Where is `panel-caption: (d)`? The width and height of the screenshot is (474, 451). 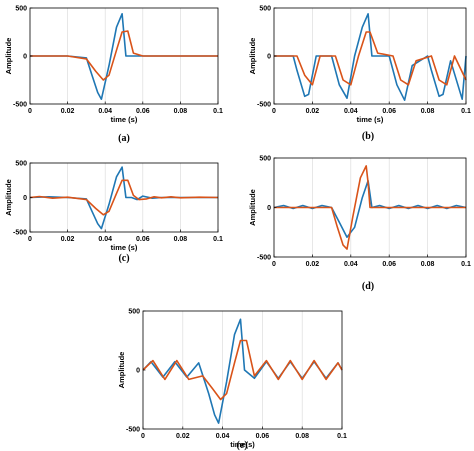 panel-caption: (d) is located at coordinates (368, 286).